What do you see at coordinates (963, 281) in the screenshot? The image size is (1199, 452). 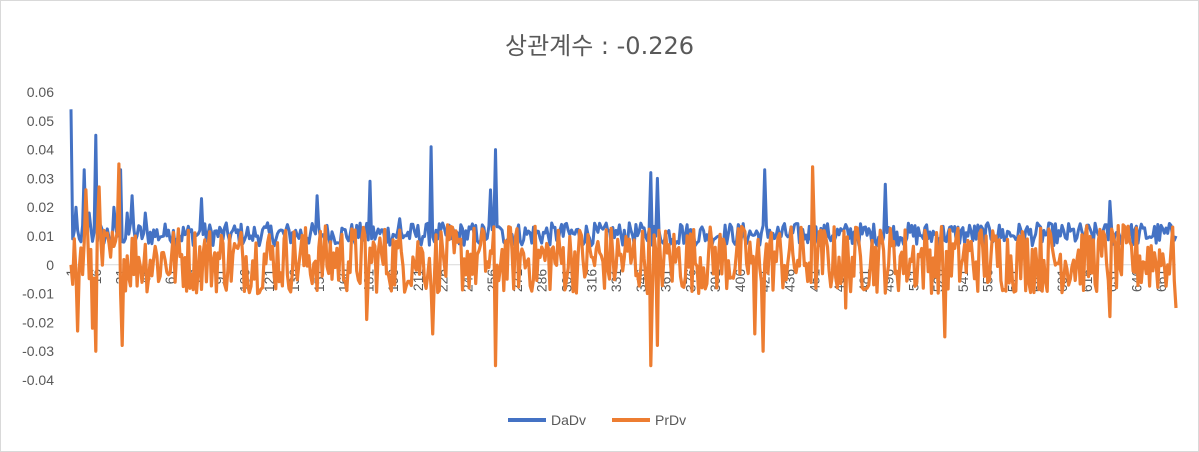 I see `x-tick-label: 541` at bounding box center [963, 281].